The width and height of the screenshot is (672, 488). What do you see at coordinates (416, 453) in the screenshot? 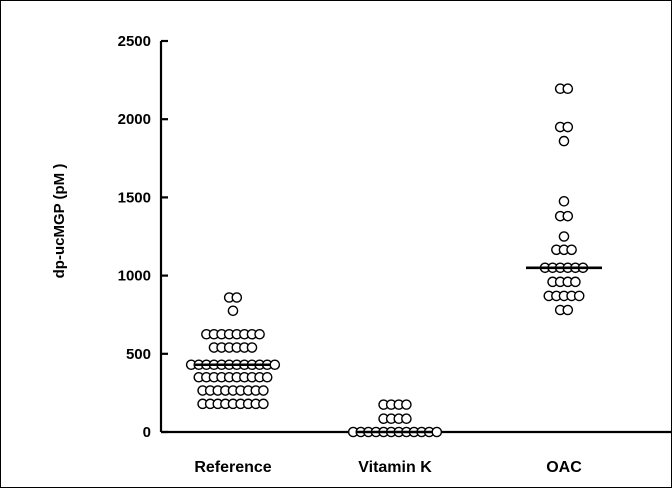
I see `x-axis: Reference Vitamin K OAC` at bounding box center [416, 453].